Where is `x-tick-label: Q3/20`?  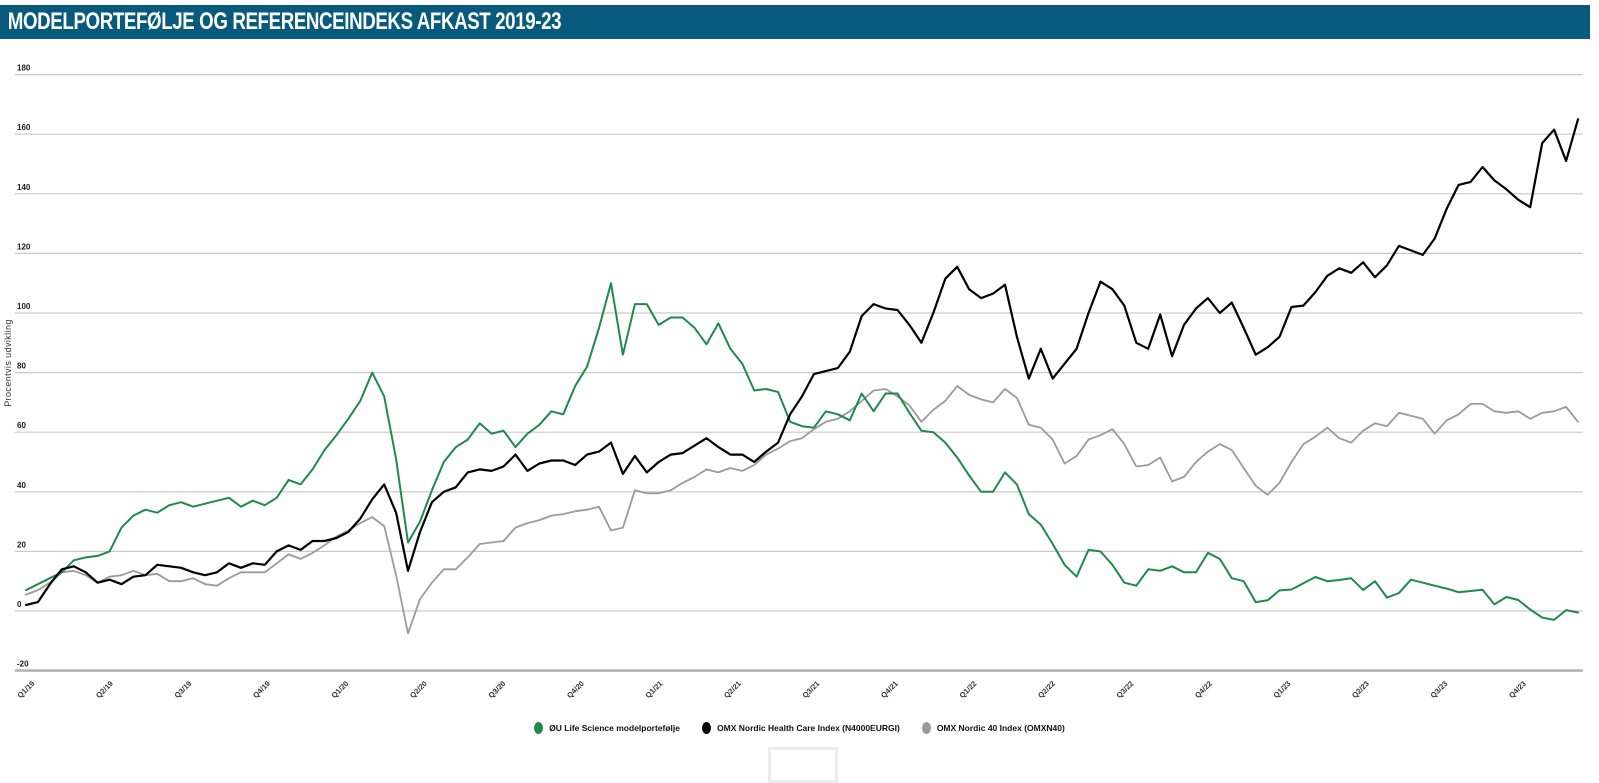
x-tick-label: Q3/20 is located at coordinates (497, 689).